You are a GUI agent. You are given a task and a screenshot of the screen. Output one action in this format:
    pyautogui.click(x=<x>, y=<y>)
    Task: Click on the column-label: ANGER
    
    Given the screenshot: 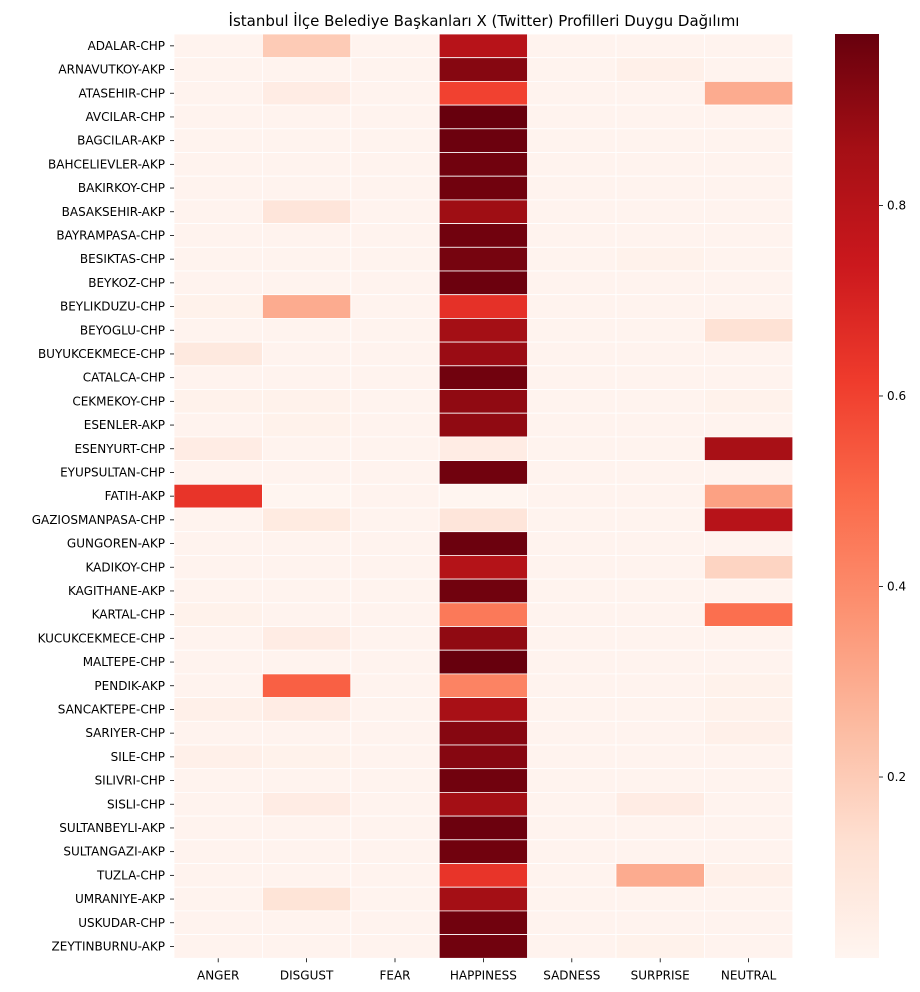 What is the action you would take?
    pyautogui.click(x=218, y=975)
    